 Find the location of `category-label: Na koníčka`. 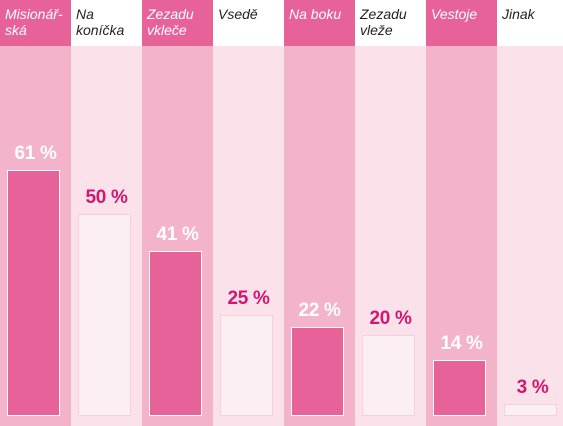

category-label: Na koníčka is located at coordinates (106, 23).